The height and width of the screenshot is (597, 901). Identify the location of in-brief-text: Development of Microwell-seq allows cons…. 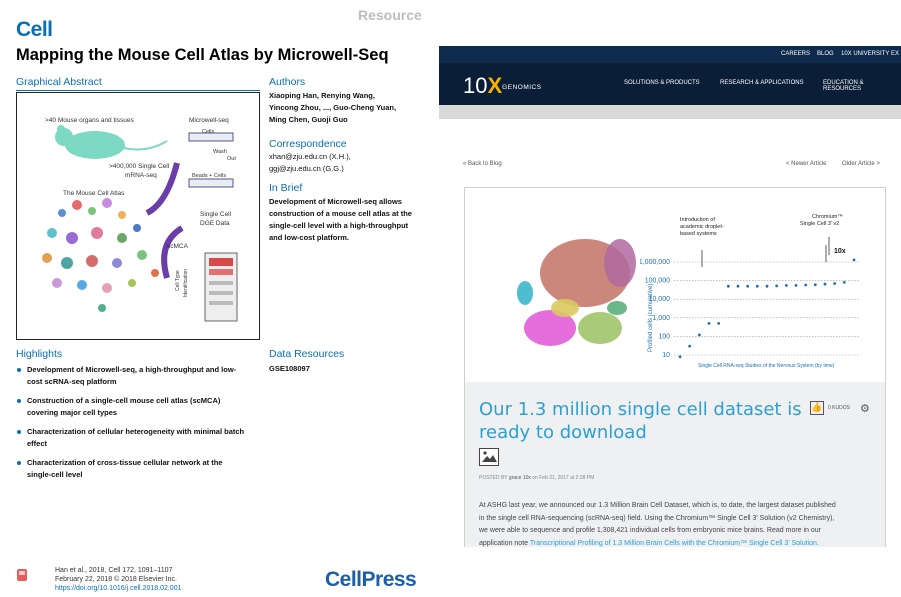
(340, 220).